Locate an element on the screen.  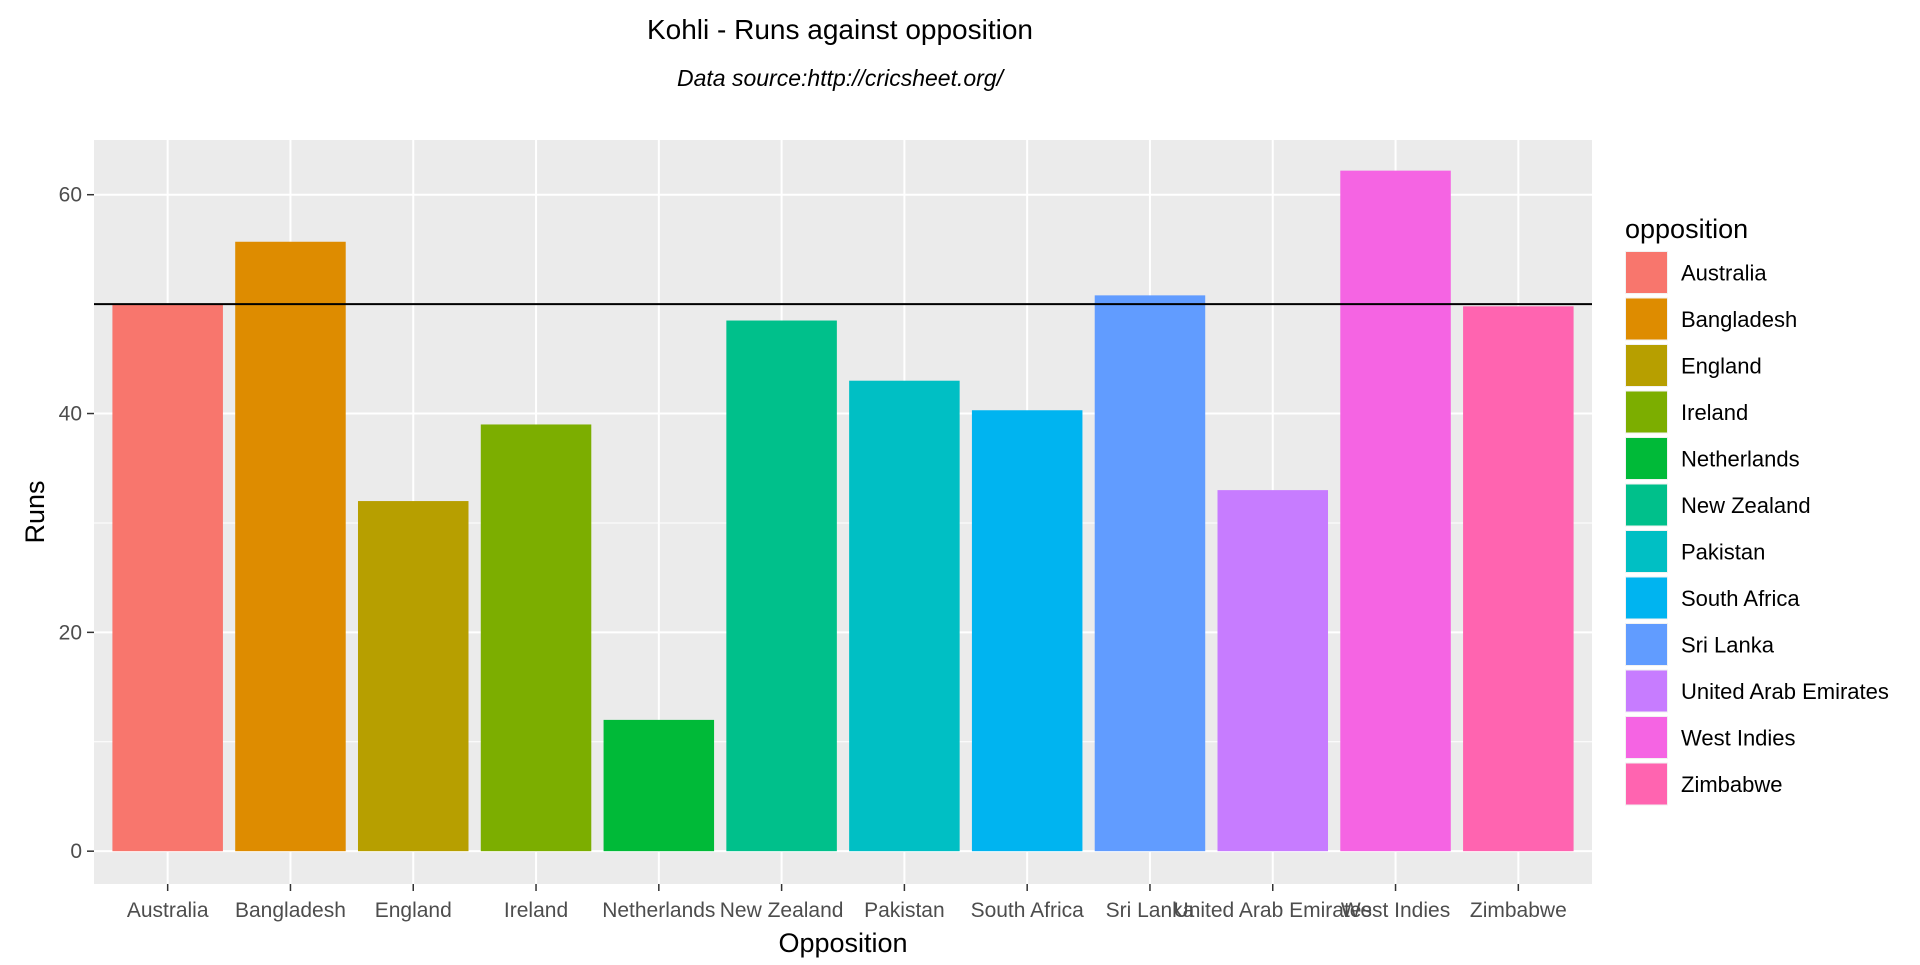
x-tick-label: Netherlands is located at coordinates (658, 910).